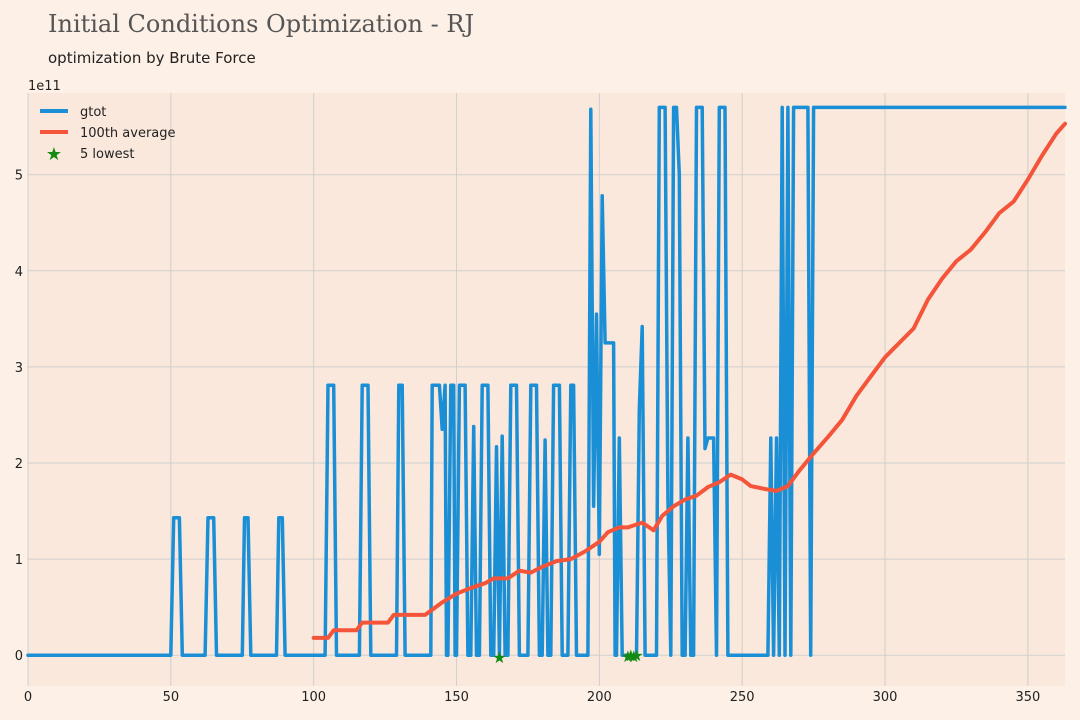  Describe the element at coordinates (456, 697) in the screenshot. I see `x-tick-label: 150` at that location.